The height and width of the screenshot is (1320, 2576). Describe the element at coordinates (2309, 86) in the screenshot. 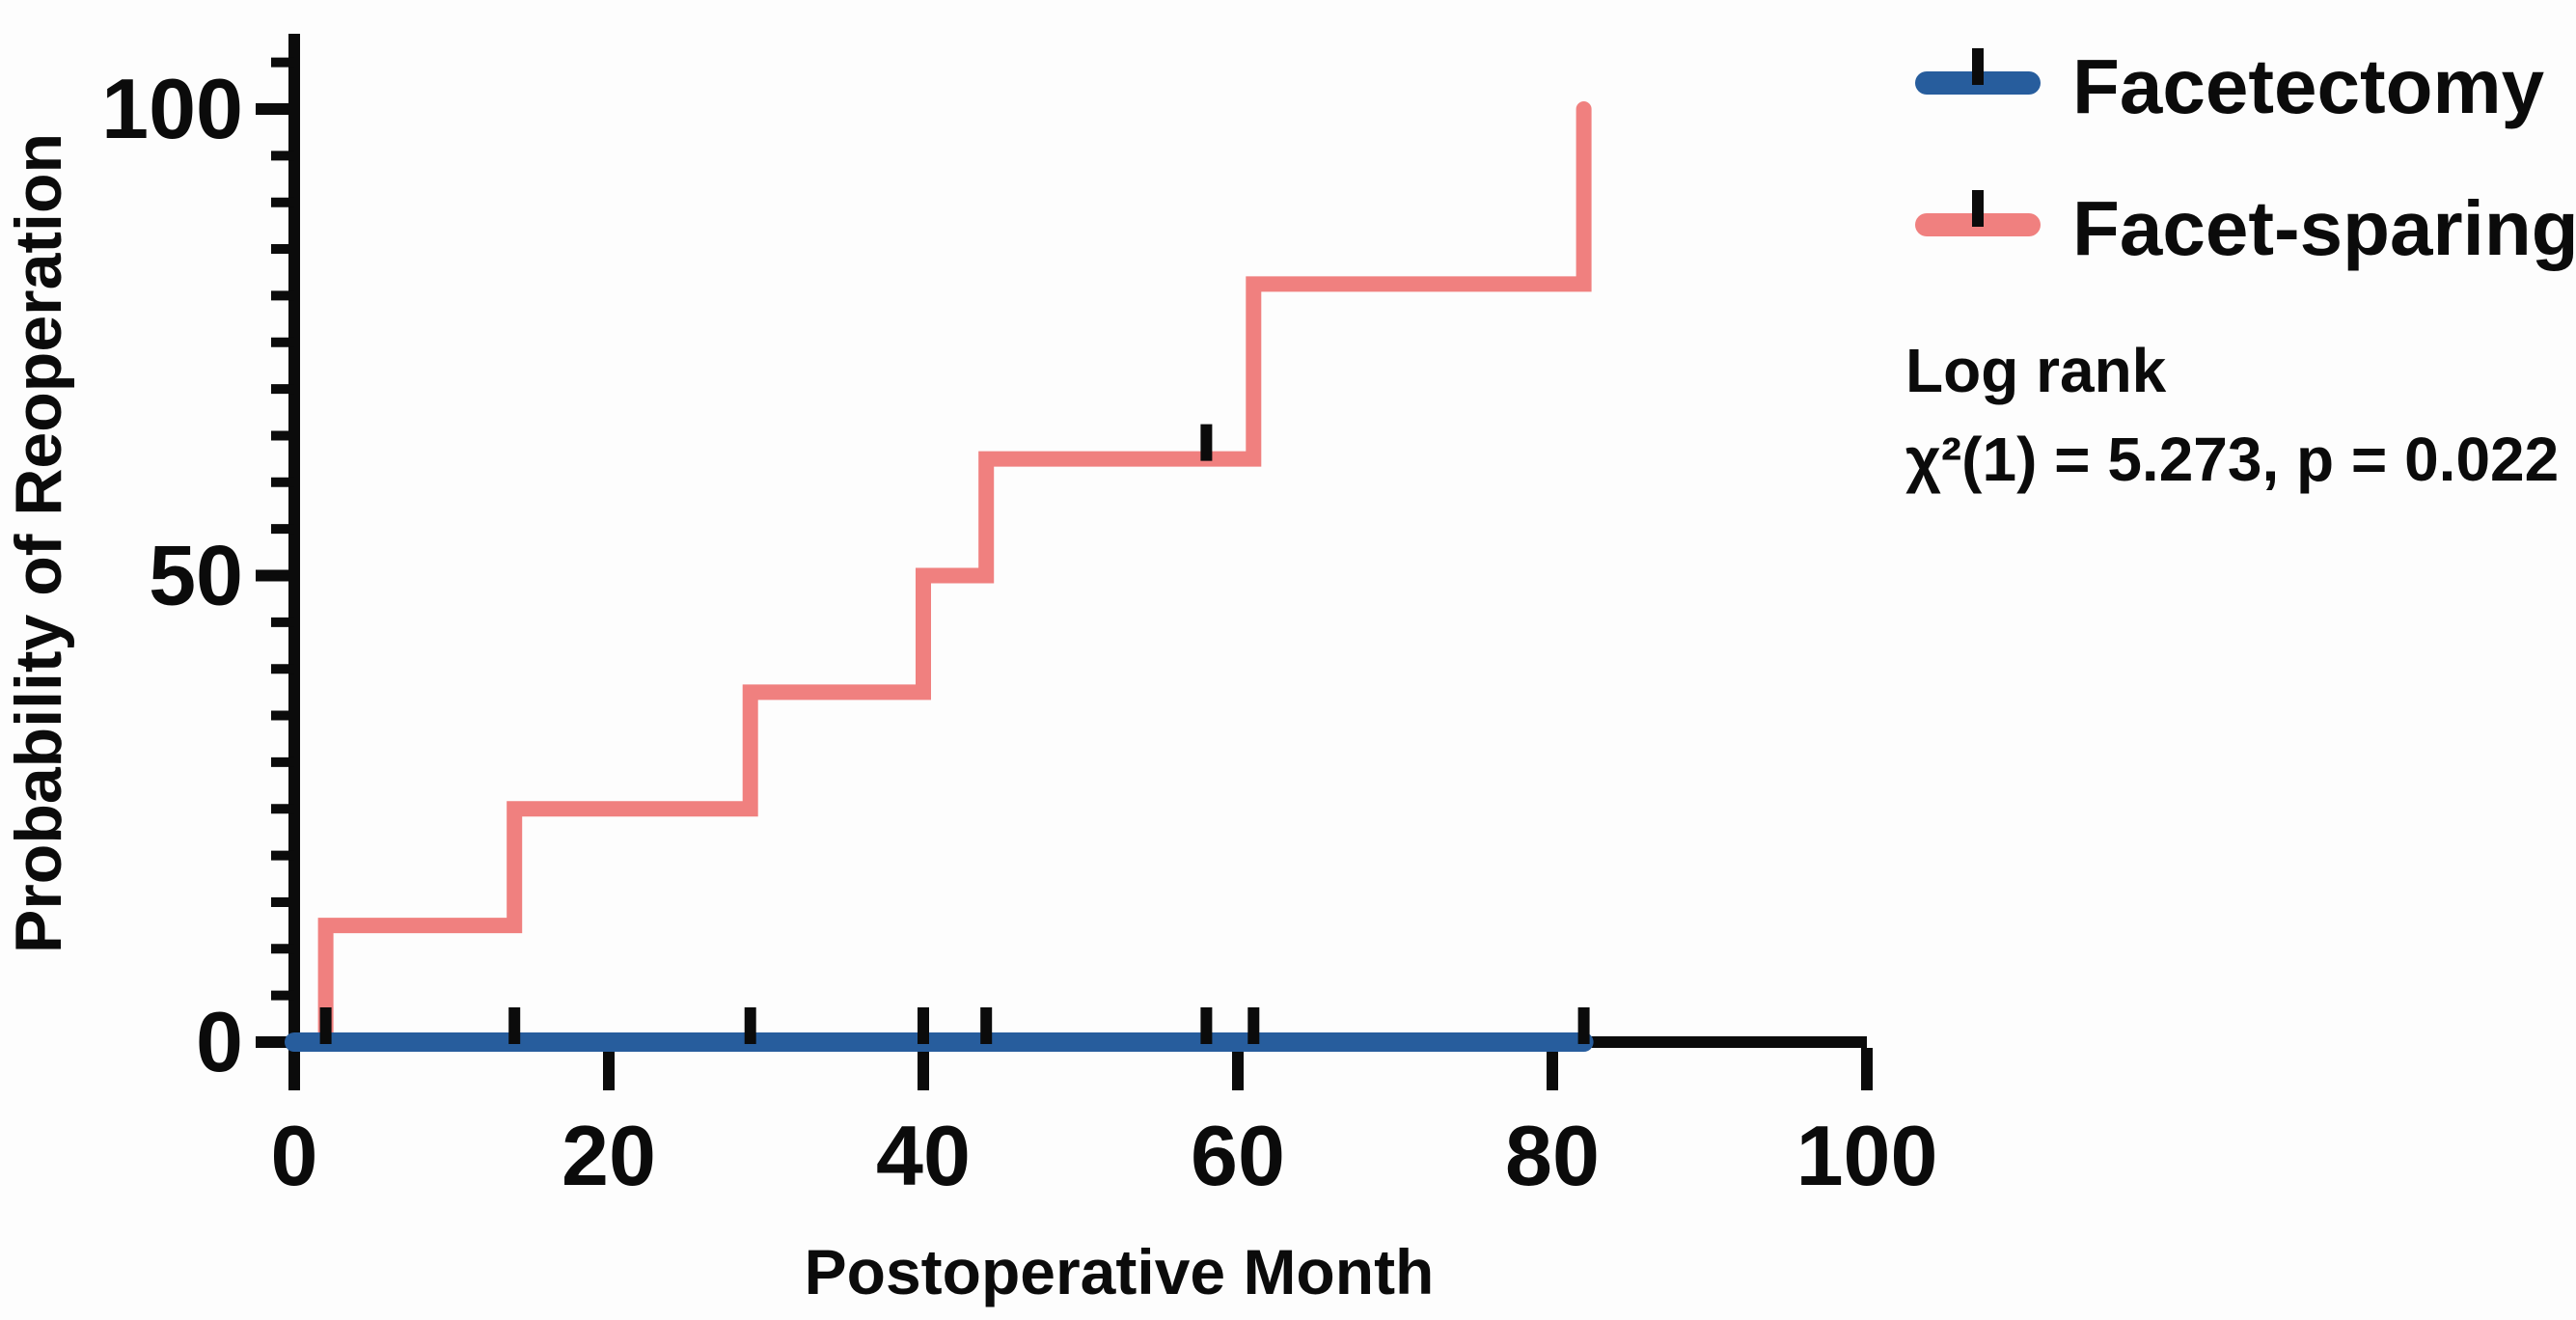

I see `legend-label-facetectomy: Facetectomy` at that location.